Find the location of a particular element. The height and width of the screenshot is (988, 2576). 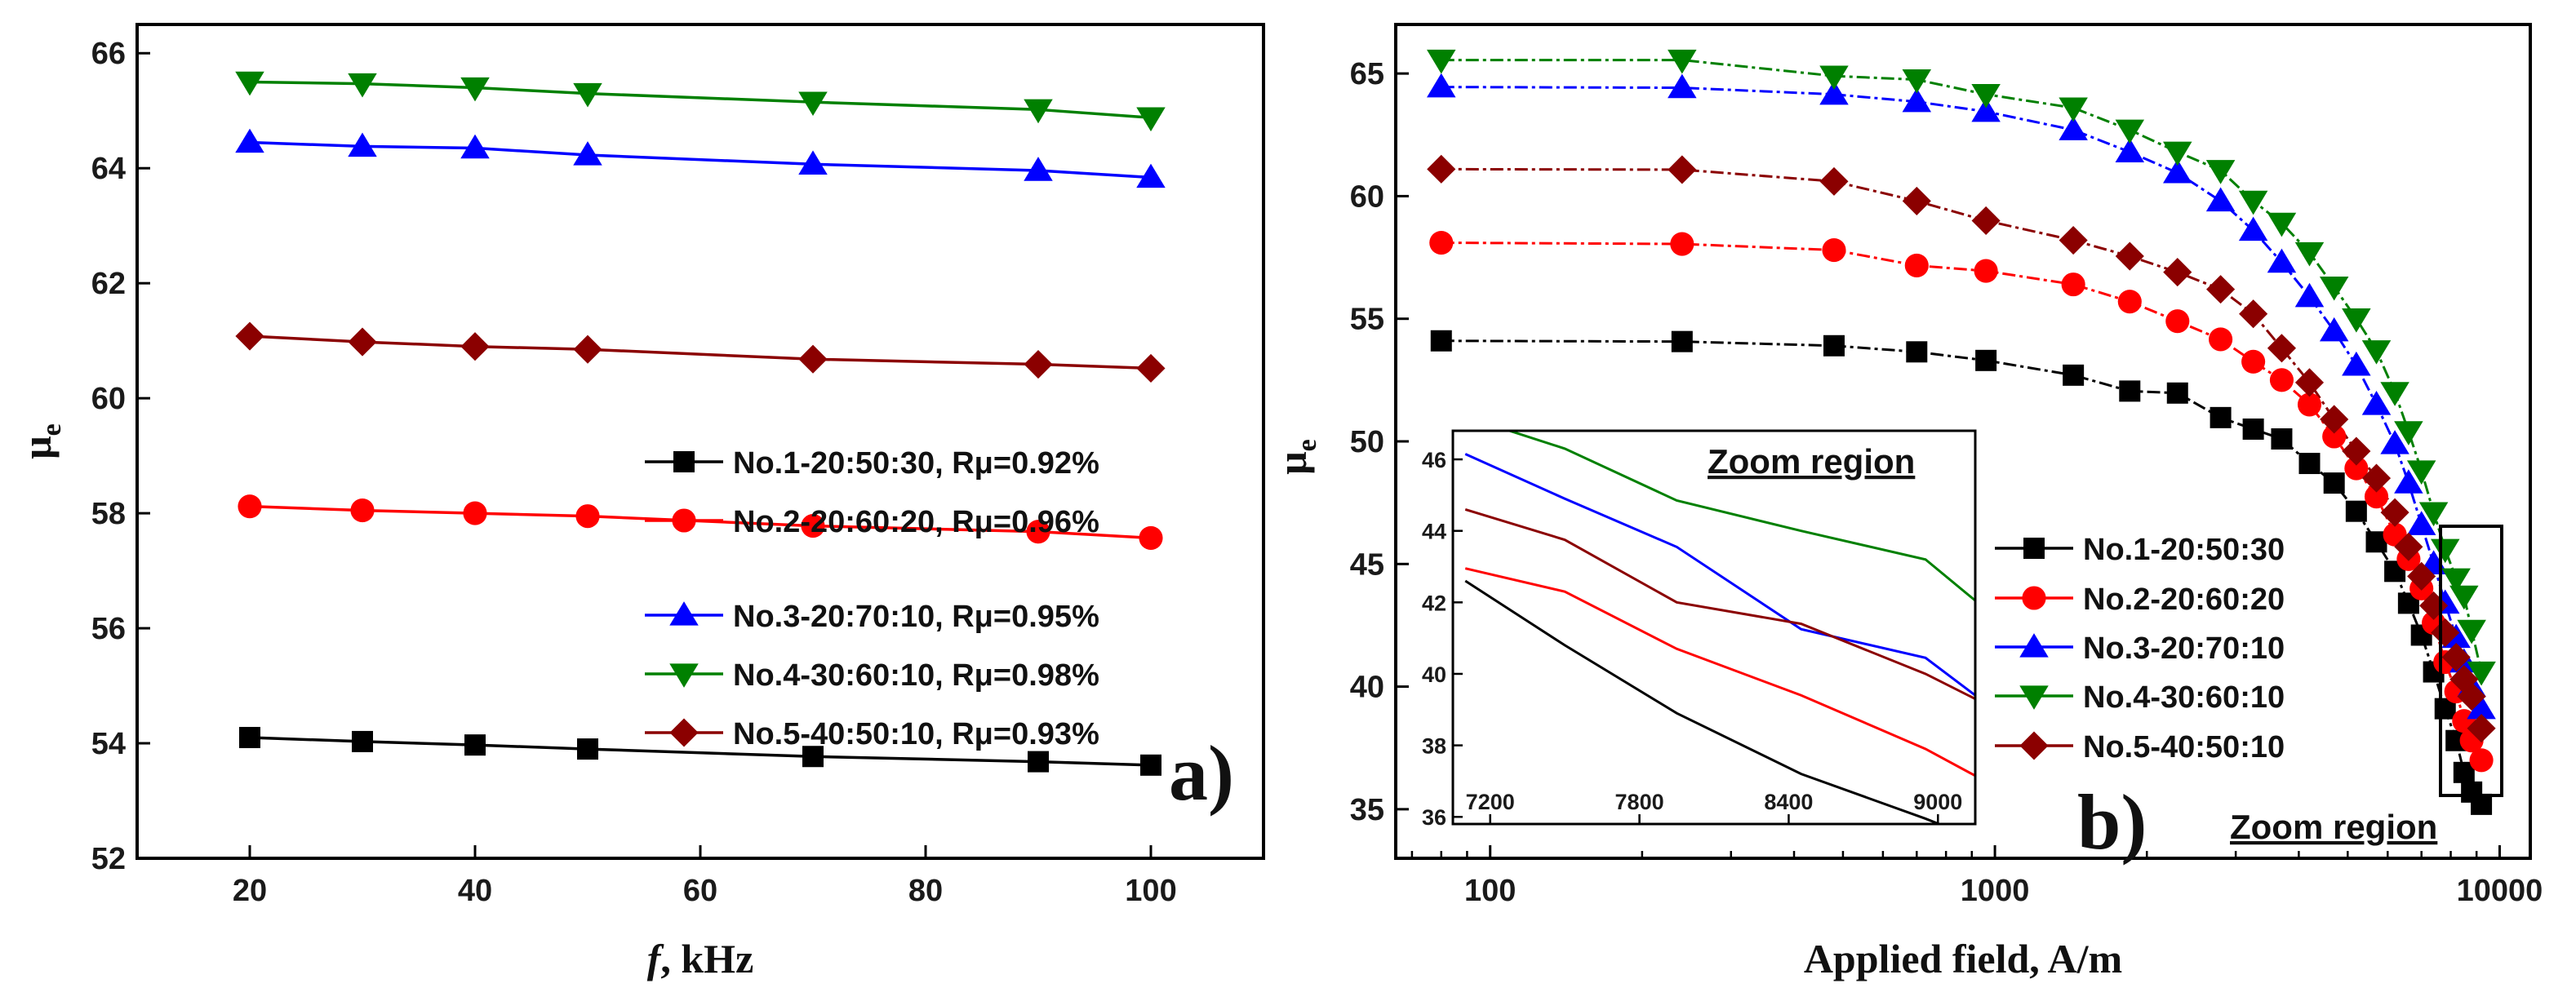

chart-a-ytick-label: 60 is located at coordinates (108, 399).